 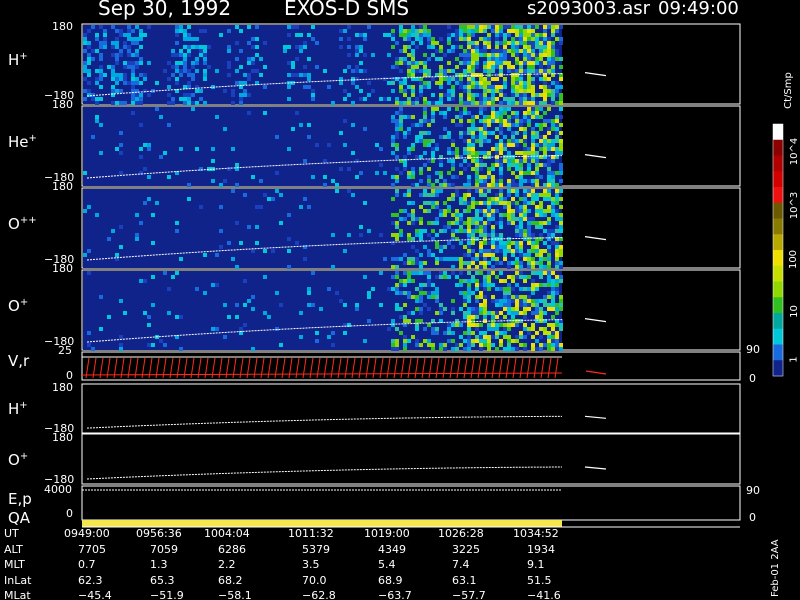 What do you see at coordinates (536, 564) in the screenshot?
I see `ephemeris-cell: 9.1` at bounding box center [536, 564].